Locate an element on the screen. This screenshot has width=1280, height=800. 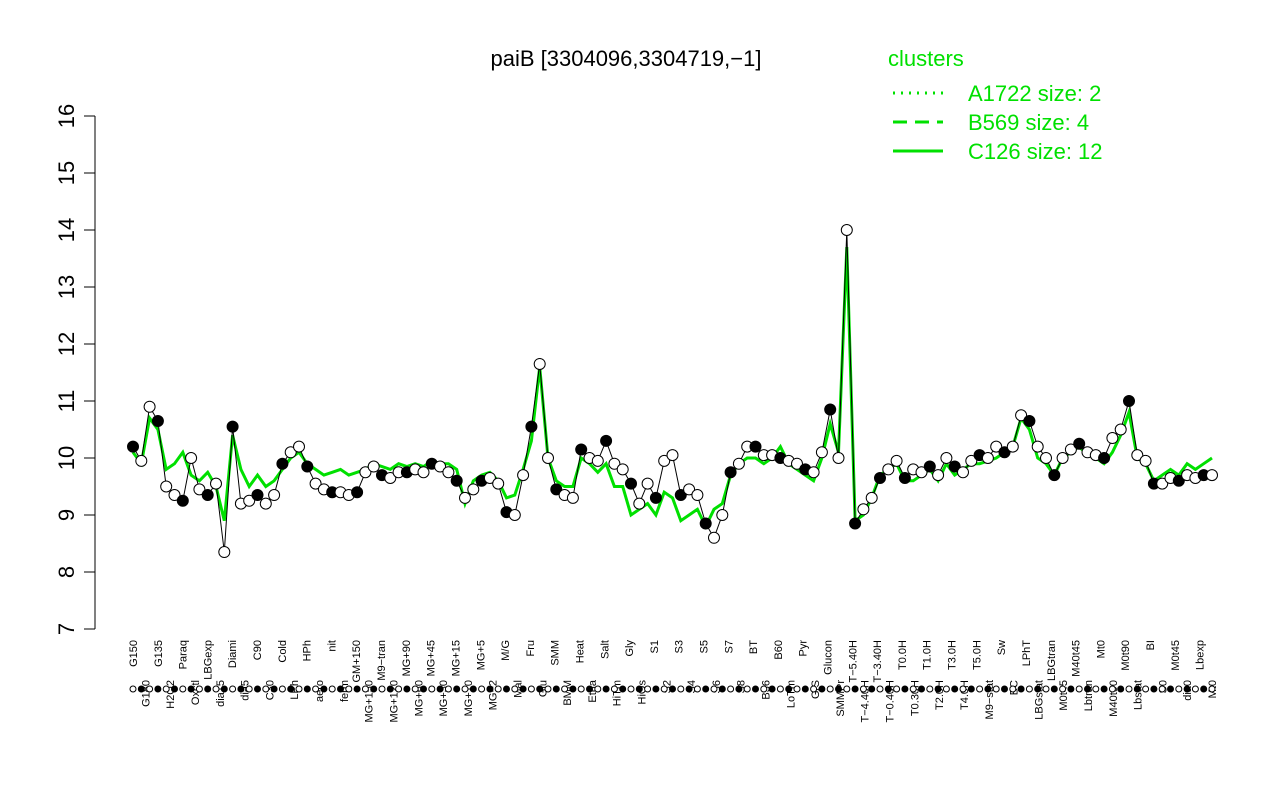
x-tick-label: LPhT is located at coordinates (1027, 653).